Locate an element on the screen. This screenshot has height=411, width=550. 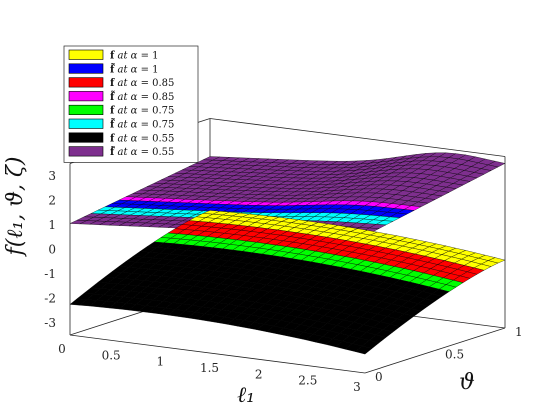
z-tick-label: -1 is located at coordinates (50, 274).